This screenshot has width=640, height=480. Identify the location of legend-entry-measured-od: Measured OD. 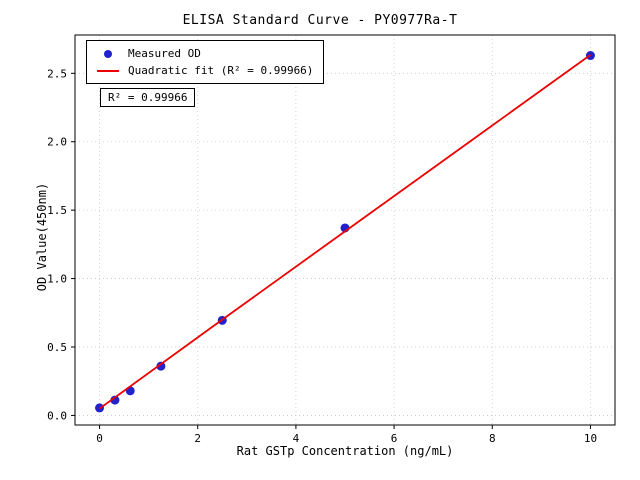
(204, 53).